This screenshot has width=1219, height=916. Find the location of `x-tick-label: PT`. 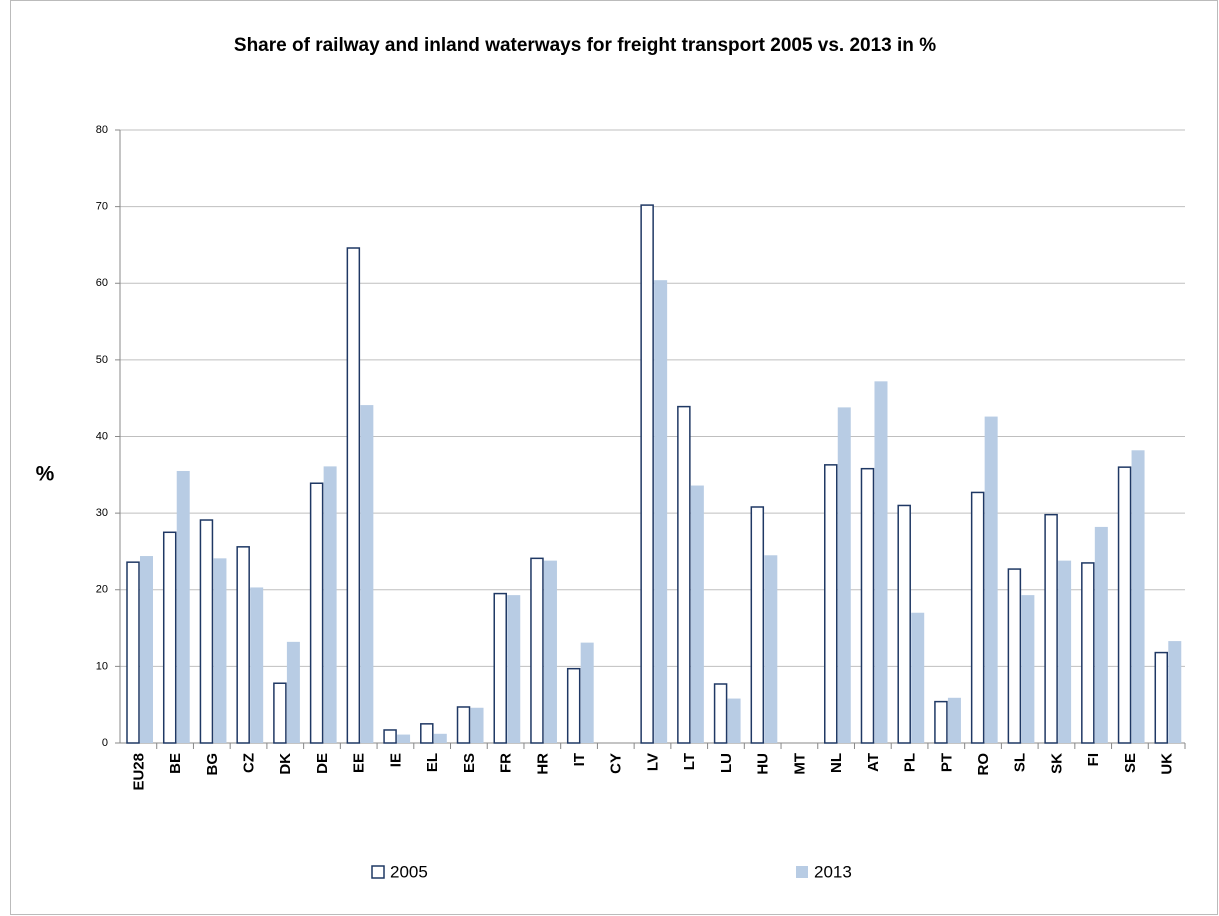

x-tick-label: PT is located at coordinates (946, 762).